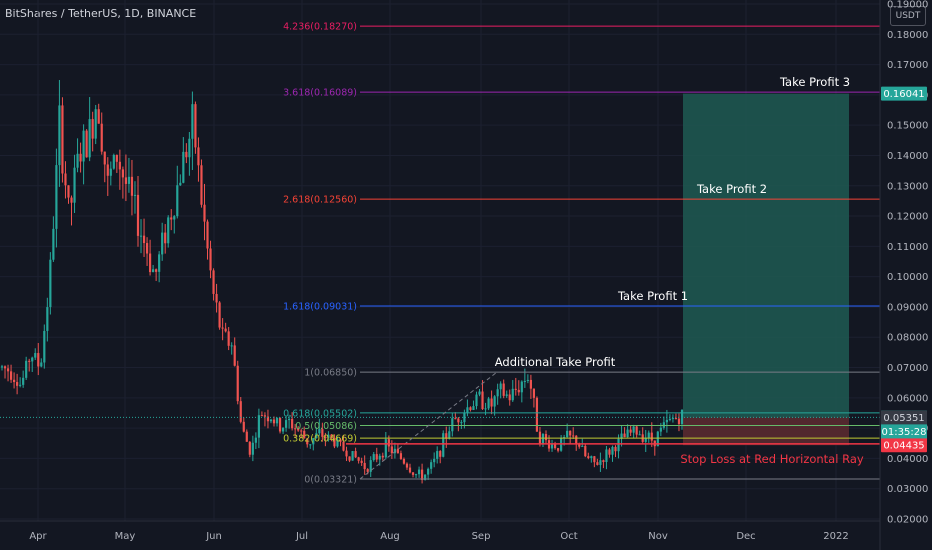 The height and width of the screenshot is (550, 932). What do you see at coordinates (658, 536) in the screenshot?
I see `time-axis-label: Nov` at bounding box center [658, 536].